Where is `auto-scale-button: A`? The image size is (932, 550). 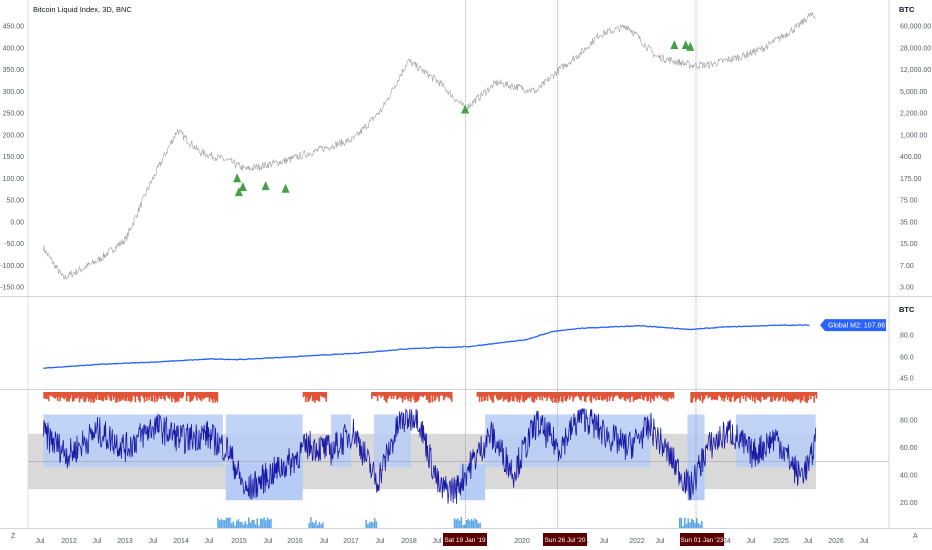 auto-scale-button: A is located at coordinates (915, 536).